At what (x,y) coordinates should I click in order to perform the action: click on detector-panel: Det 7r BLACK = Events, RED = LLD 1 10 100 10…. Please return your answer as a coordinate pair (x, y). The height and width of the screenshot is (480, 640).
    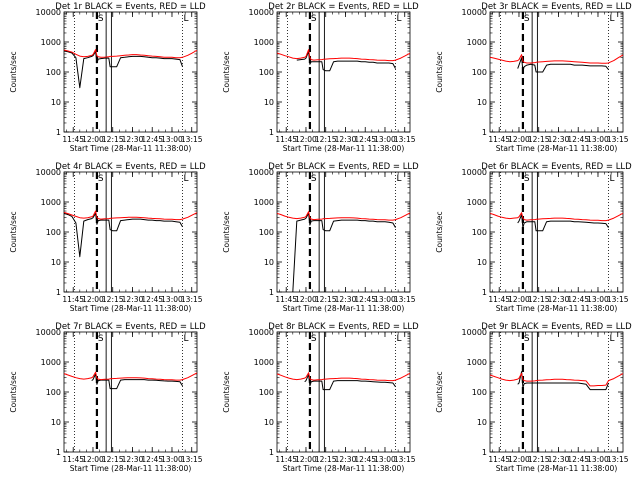
    Looking at the image, I should click on (107, 397).